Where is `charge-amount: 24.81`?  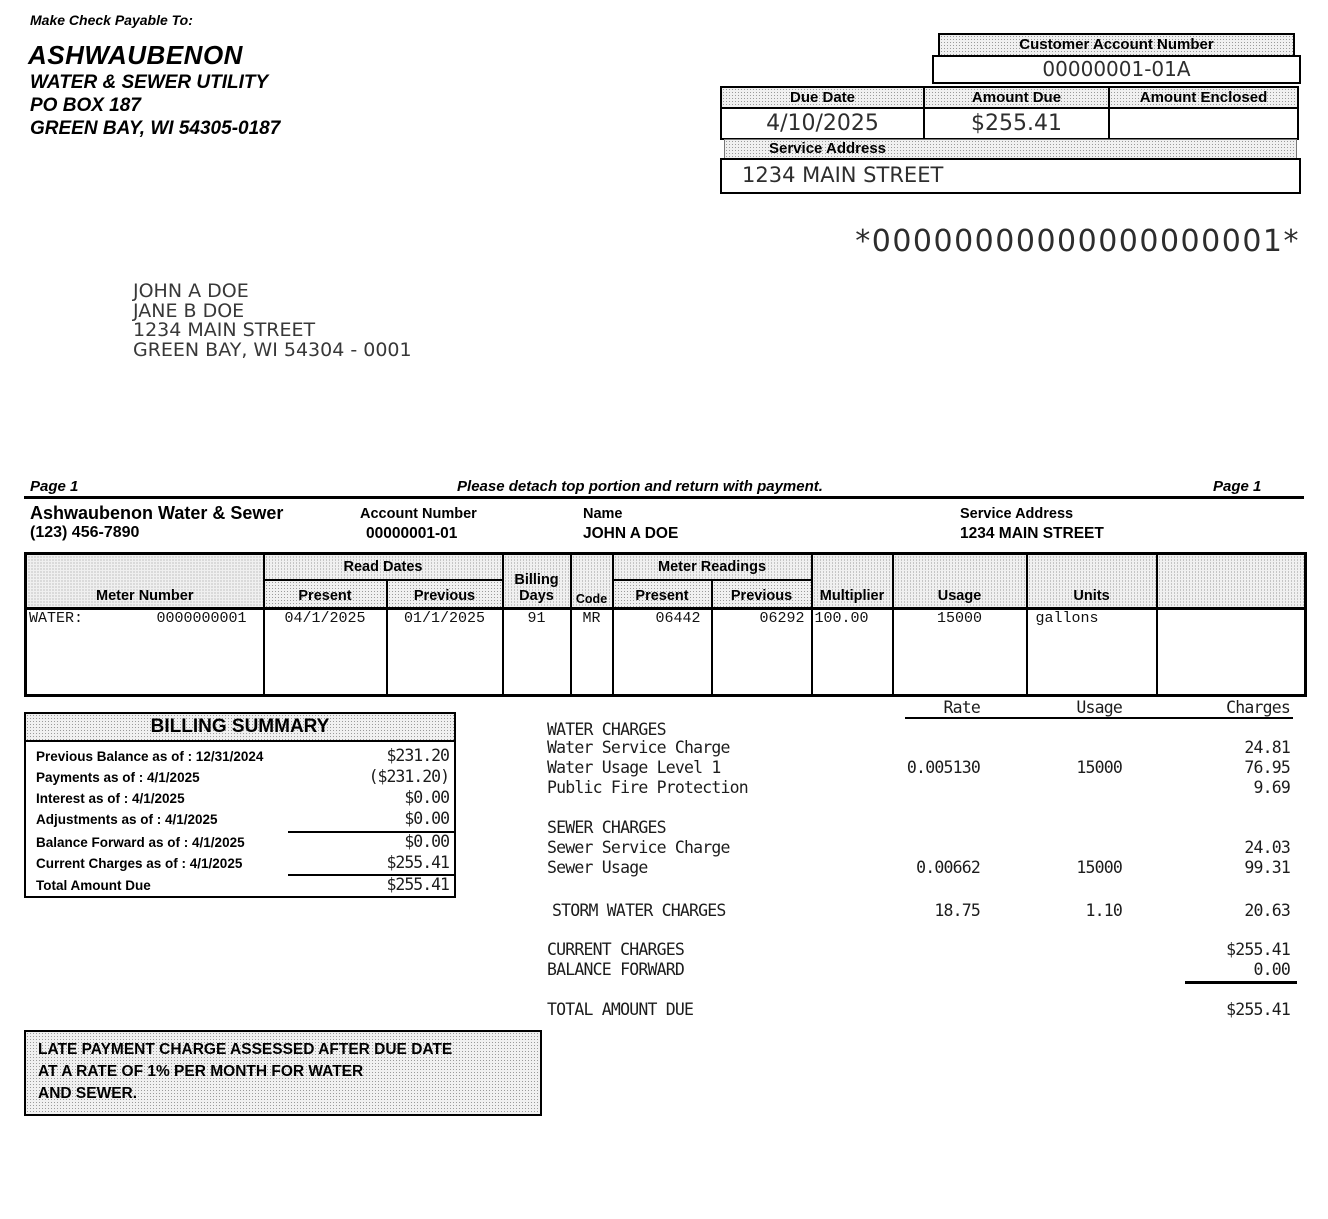 charge-amount: 24.81 is located at coordinates (1267, 747).